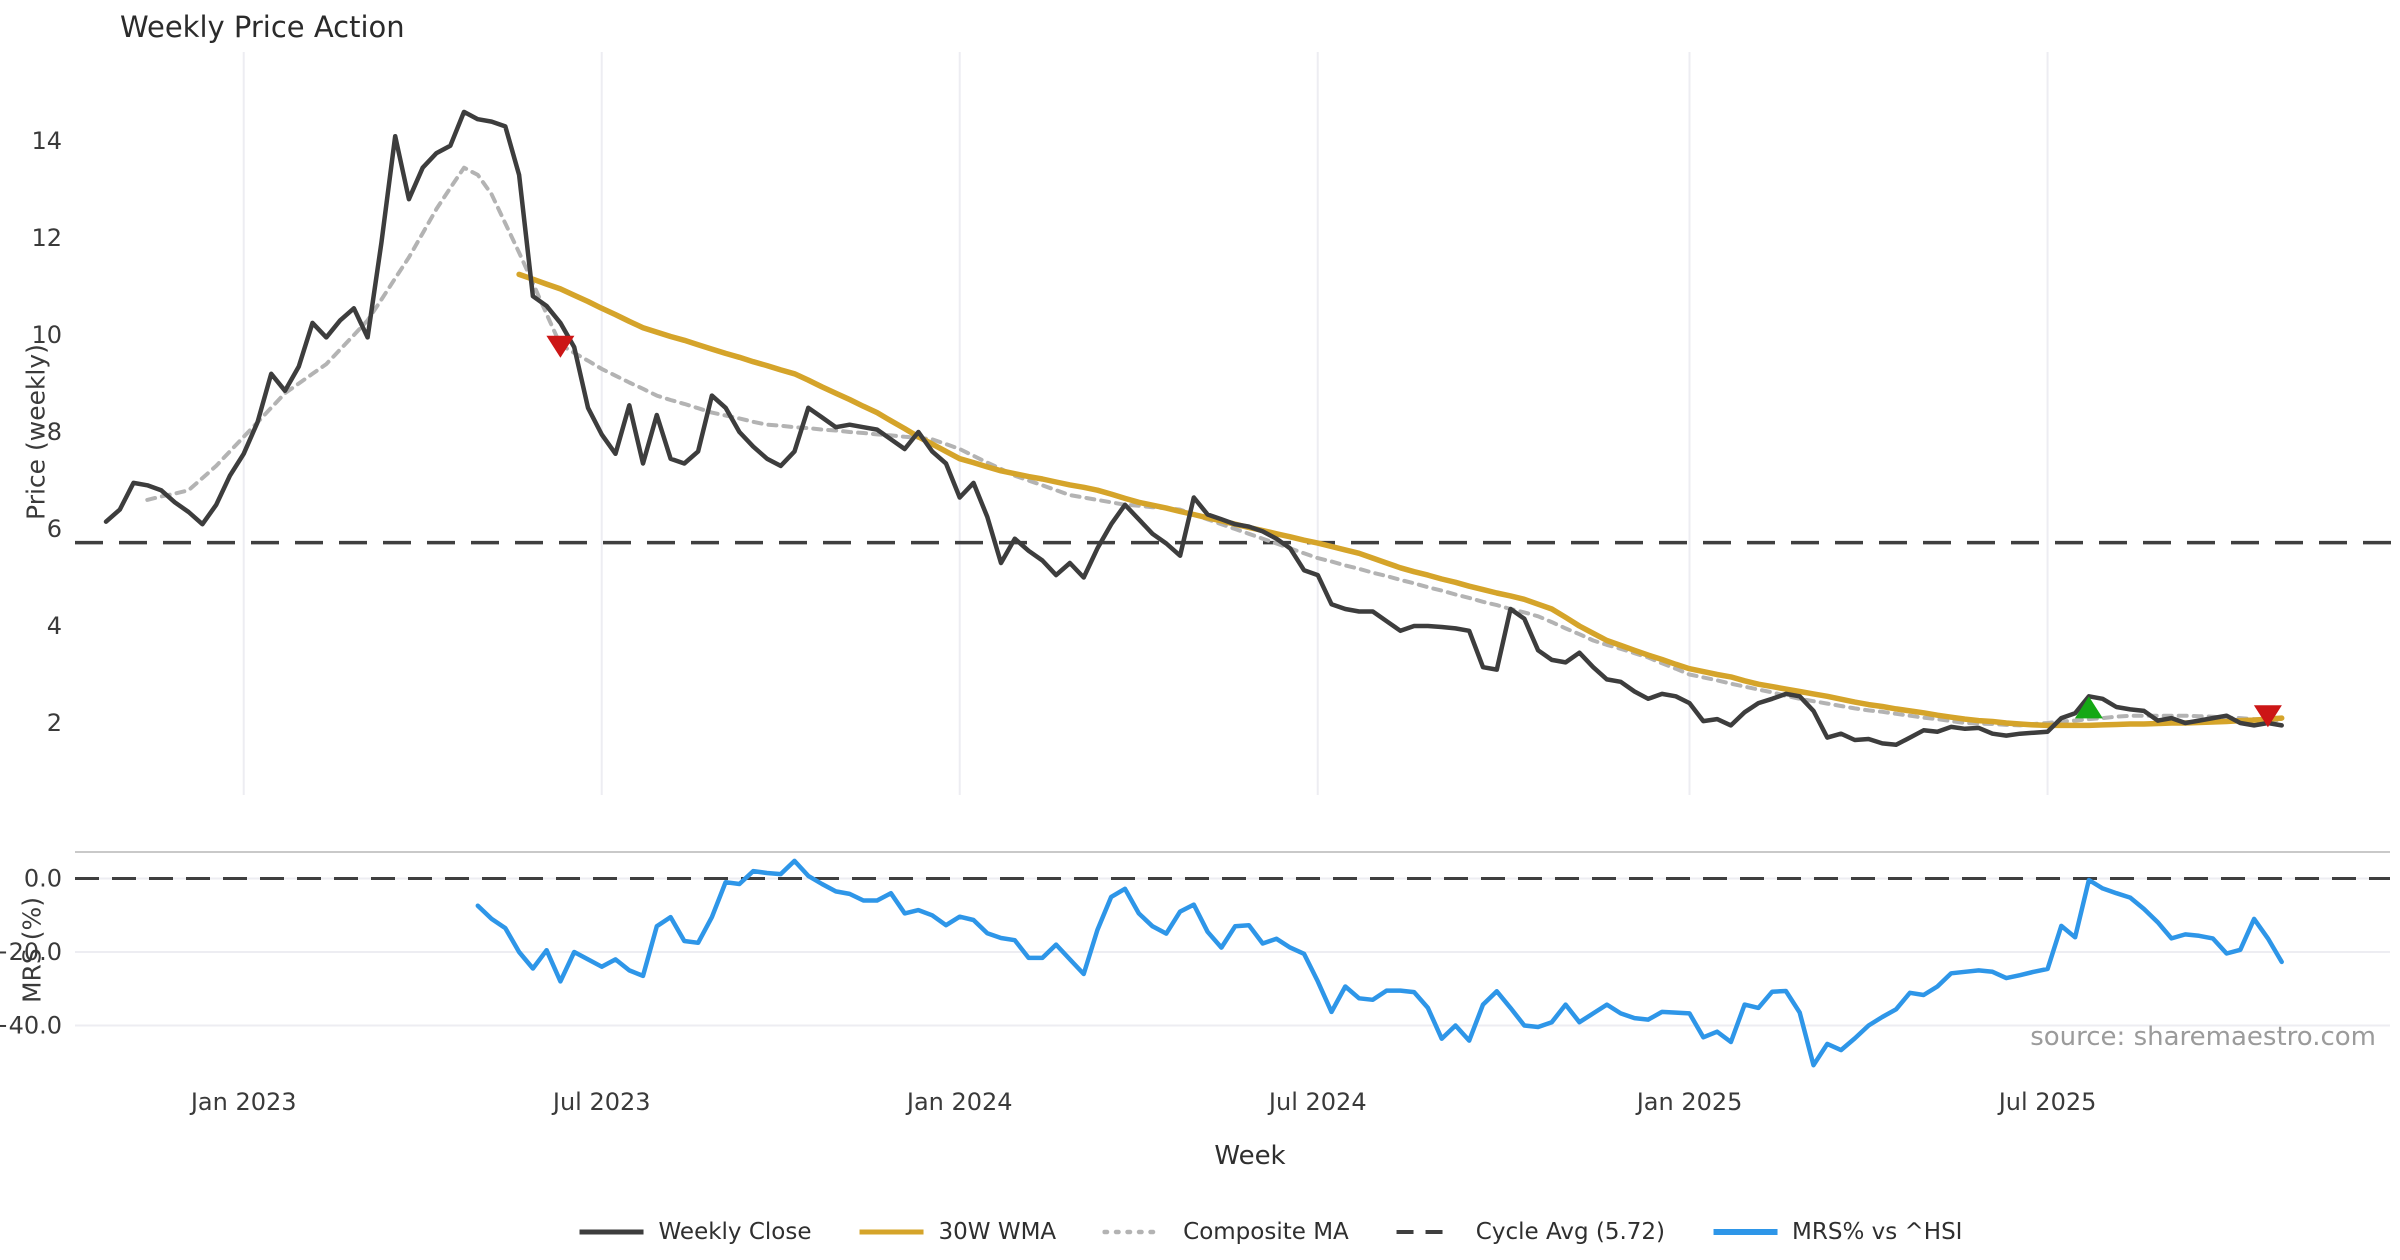 The image size is (2400, 1260). What do you see at coordinates (1422, 1232) in the screenshot?
I see `cycle-avg-swatch-icon` at bounding box center [1422, 1232].